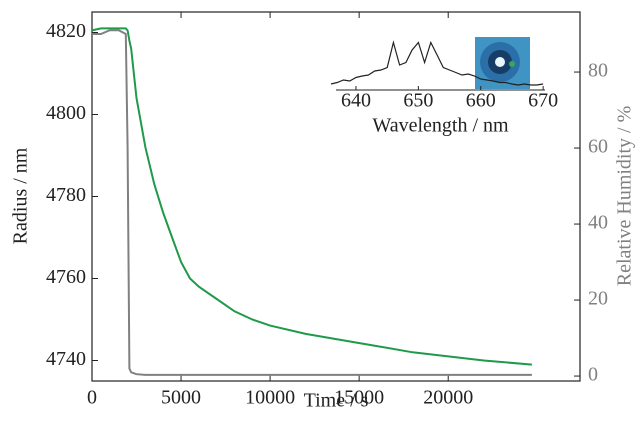  Describe the element at coordinates (21, 195) in the screenshot. I see `y-axis-label: Radius / nm` at that location.